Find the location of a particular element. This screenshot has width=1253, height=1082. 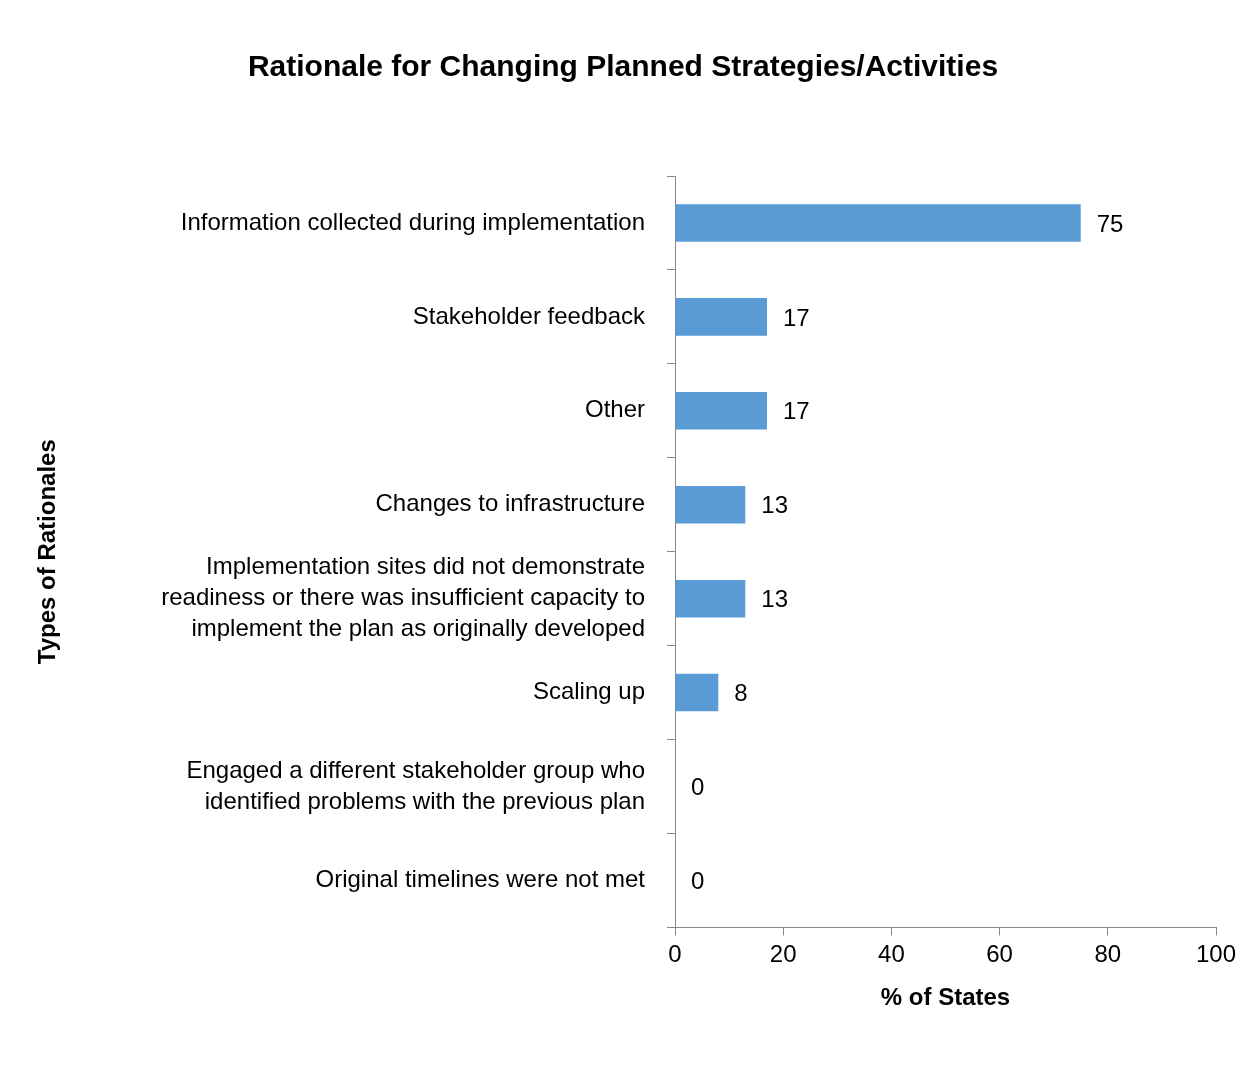

x-tick-label: 40 is located at coordinates (891, 954).